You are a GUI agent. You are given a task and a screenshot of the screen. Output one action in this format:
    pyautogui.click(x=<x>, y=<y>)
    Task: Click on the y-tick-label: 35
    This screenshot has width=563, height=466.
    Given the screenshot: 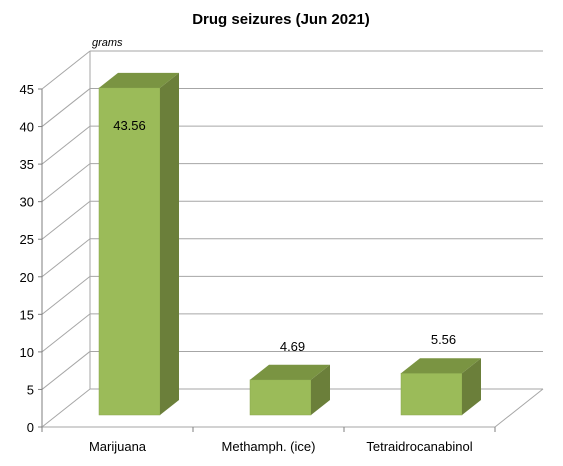 What is the action you would take?
    pyautogui.click(x=27, y=164)
    